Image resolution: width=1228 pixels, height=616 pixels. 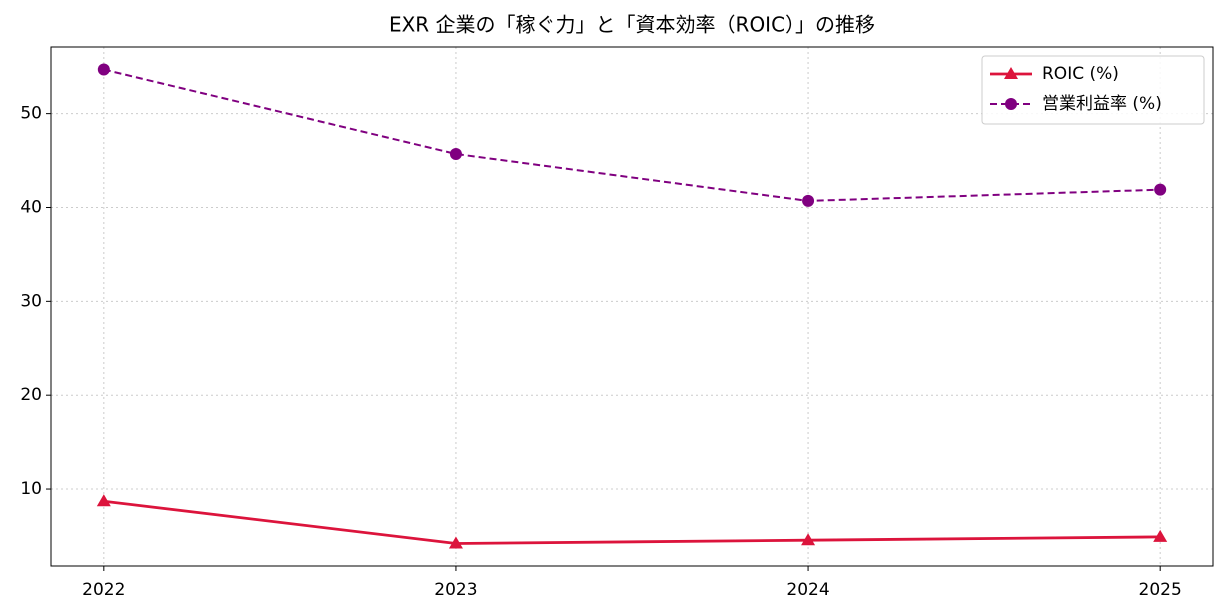 What do you see at coordinates (1093, 90) in the screenshot?
I see `legend-box` at bounding box center [1093, 90].